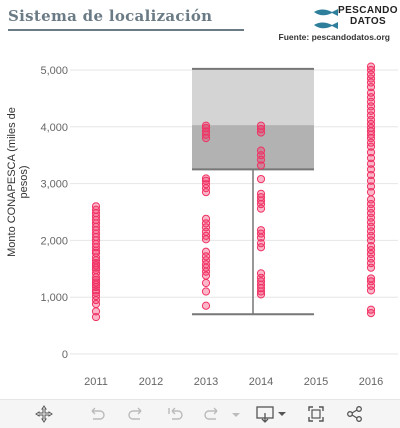 This screenshot has height=428, width=400. I want to click on title-divider, so click(126, 30).